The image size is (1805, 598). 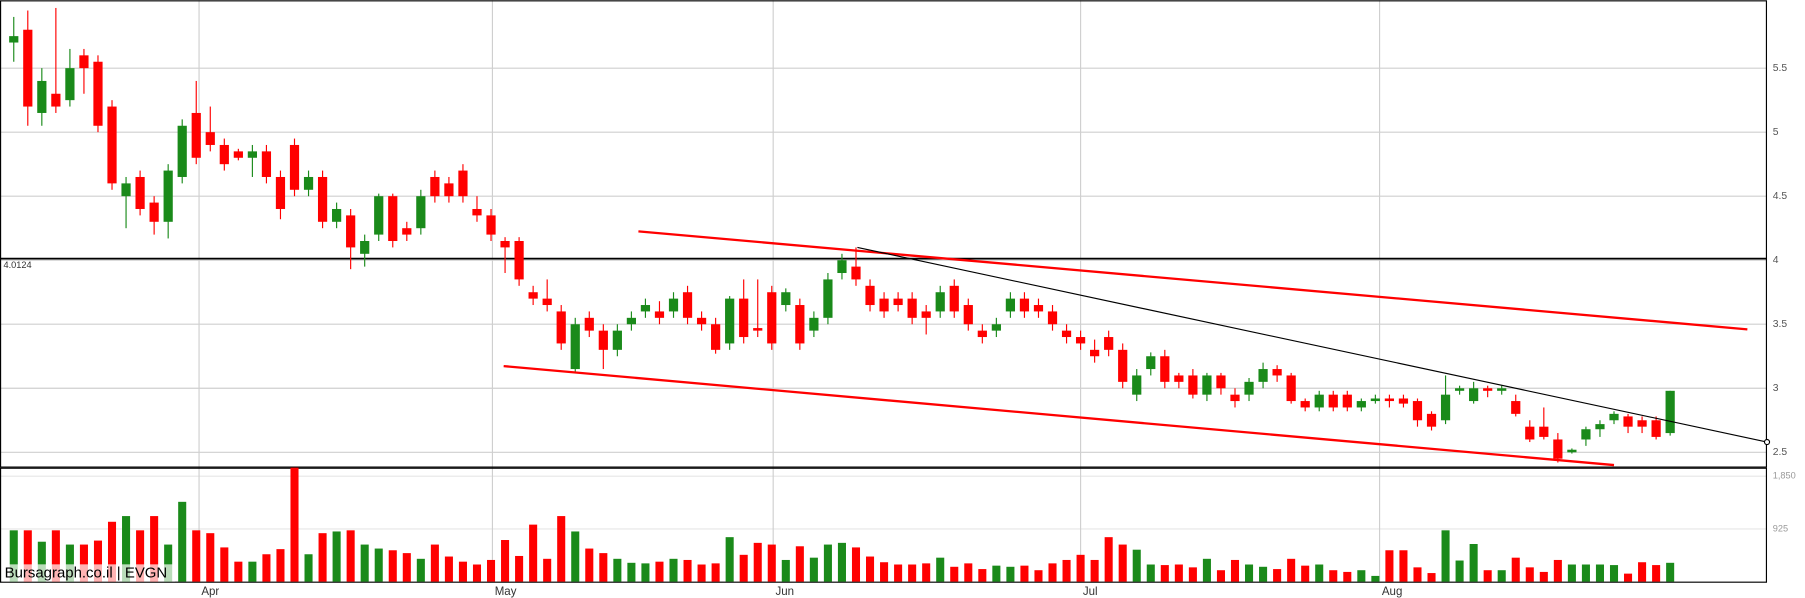 What do you see at coordinates (1776, 388) in the screenshot?
I see `y-tick-label: 3` at bounding box center [1776, 388].